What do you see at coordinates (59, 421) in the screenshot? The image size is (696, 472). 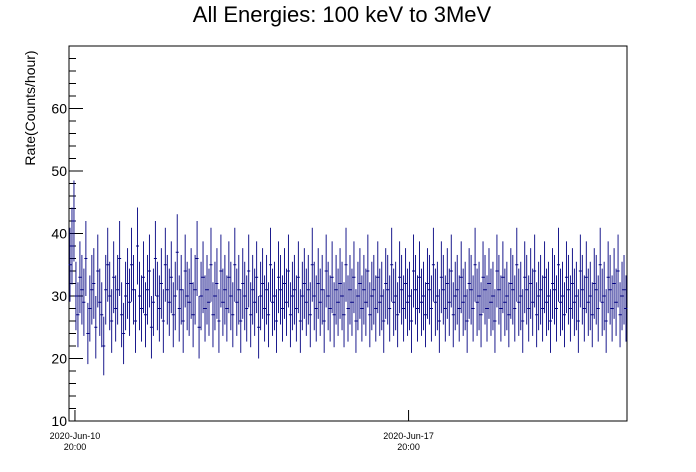 I see `y-tick-label: 10` at bounding box center [59, 421].